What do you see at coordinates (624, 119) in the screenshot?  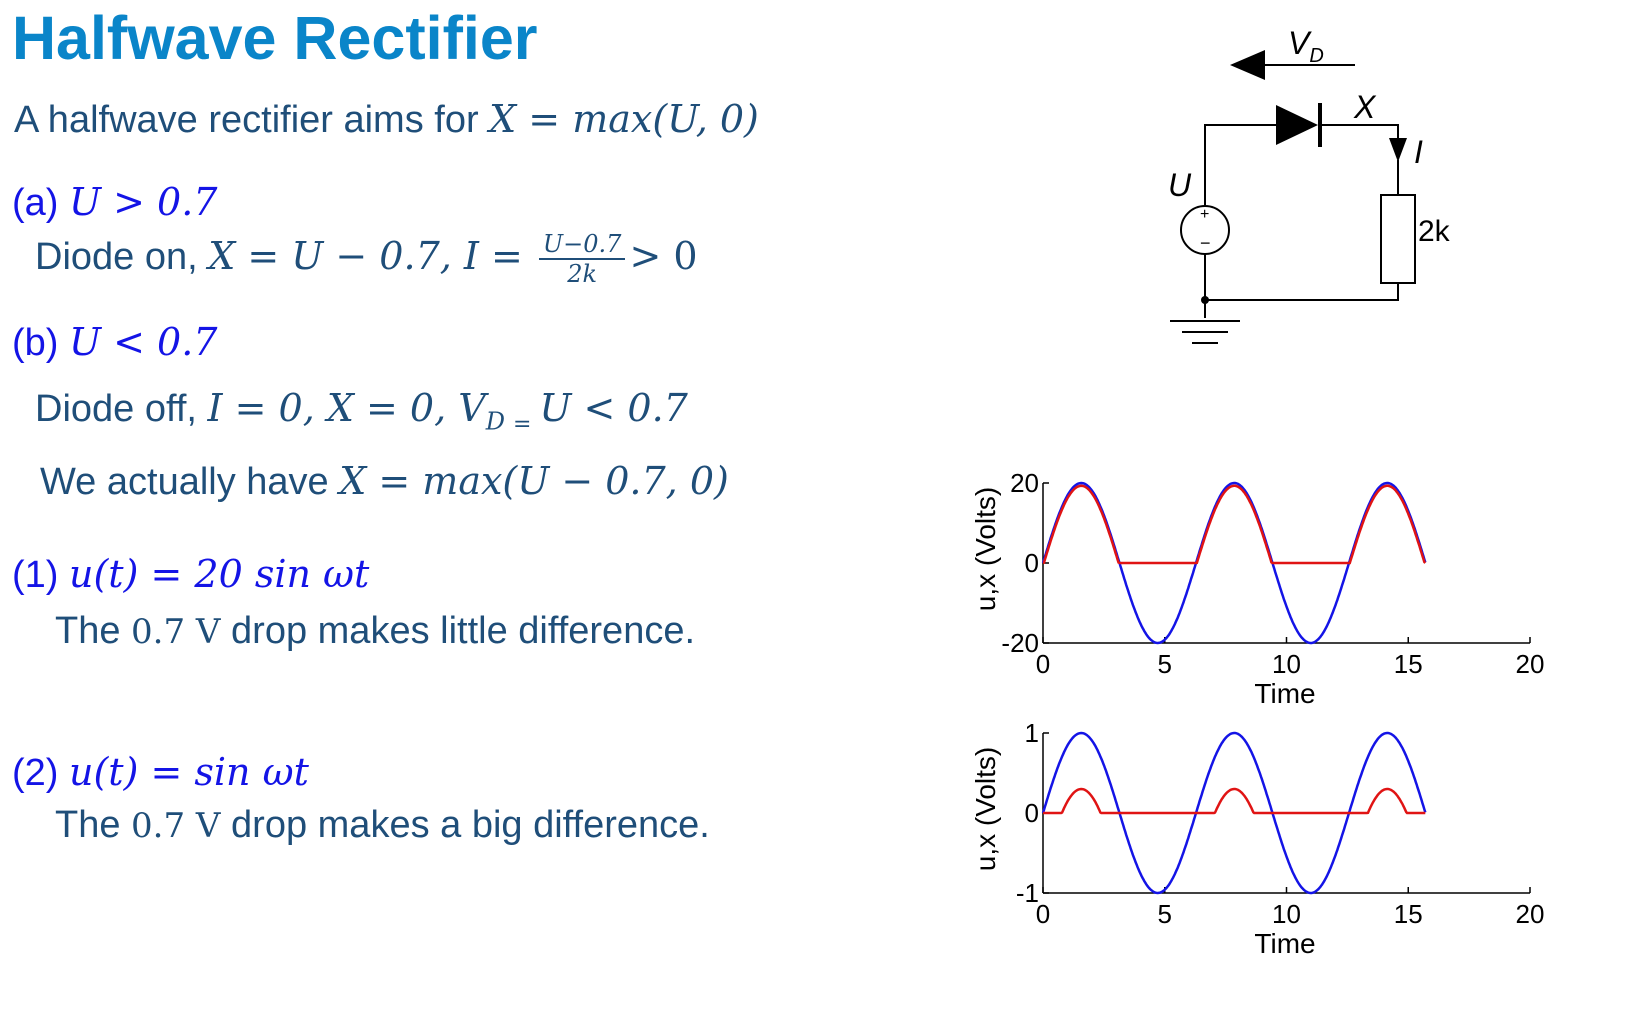 I see `intro-equation: X = max(U, 0)` at bounding box center [624, 119].